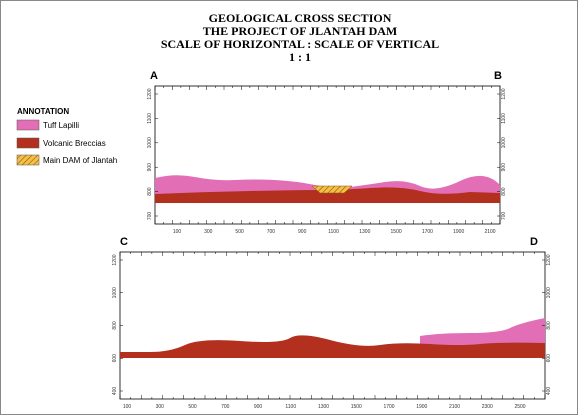 Image resolution: width=578 pixels, height=415 pixels. Describe the element at coordinates (300, 44) in the screenshot. I see `title-line: SCALE OF HORIZONTAL : SCALE OF VERTICAL` at that location.